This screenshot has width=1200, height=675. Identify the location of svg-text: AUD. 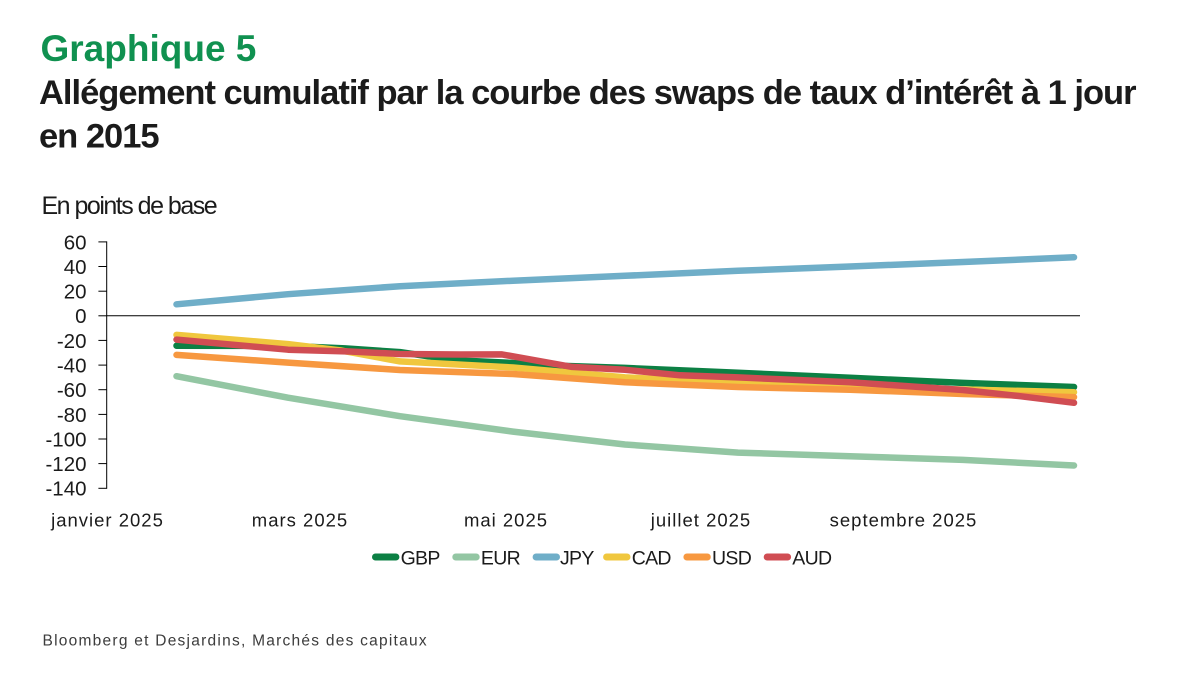
(812, 559).